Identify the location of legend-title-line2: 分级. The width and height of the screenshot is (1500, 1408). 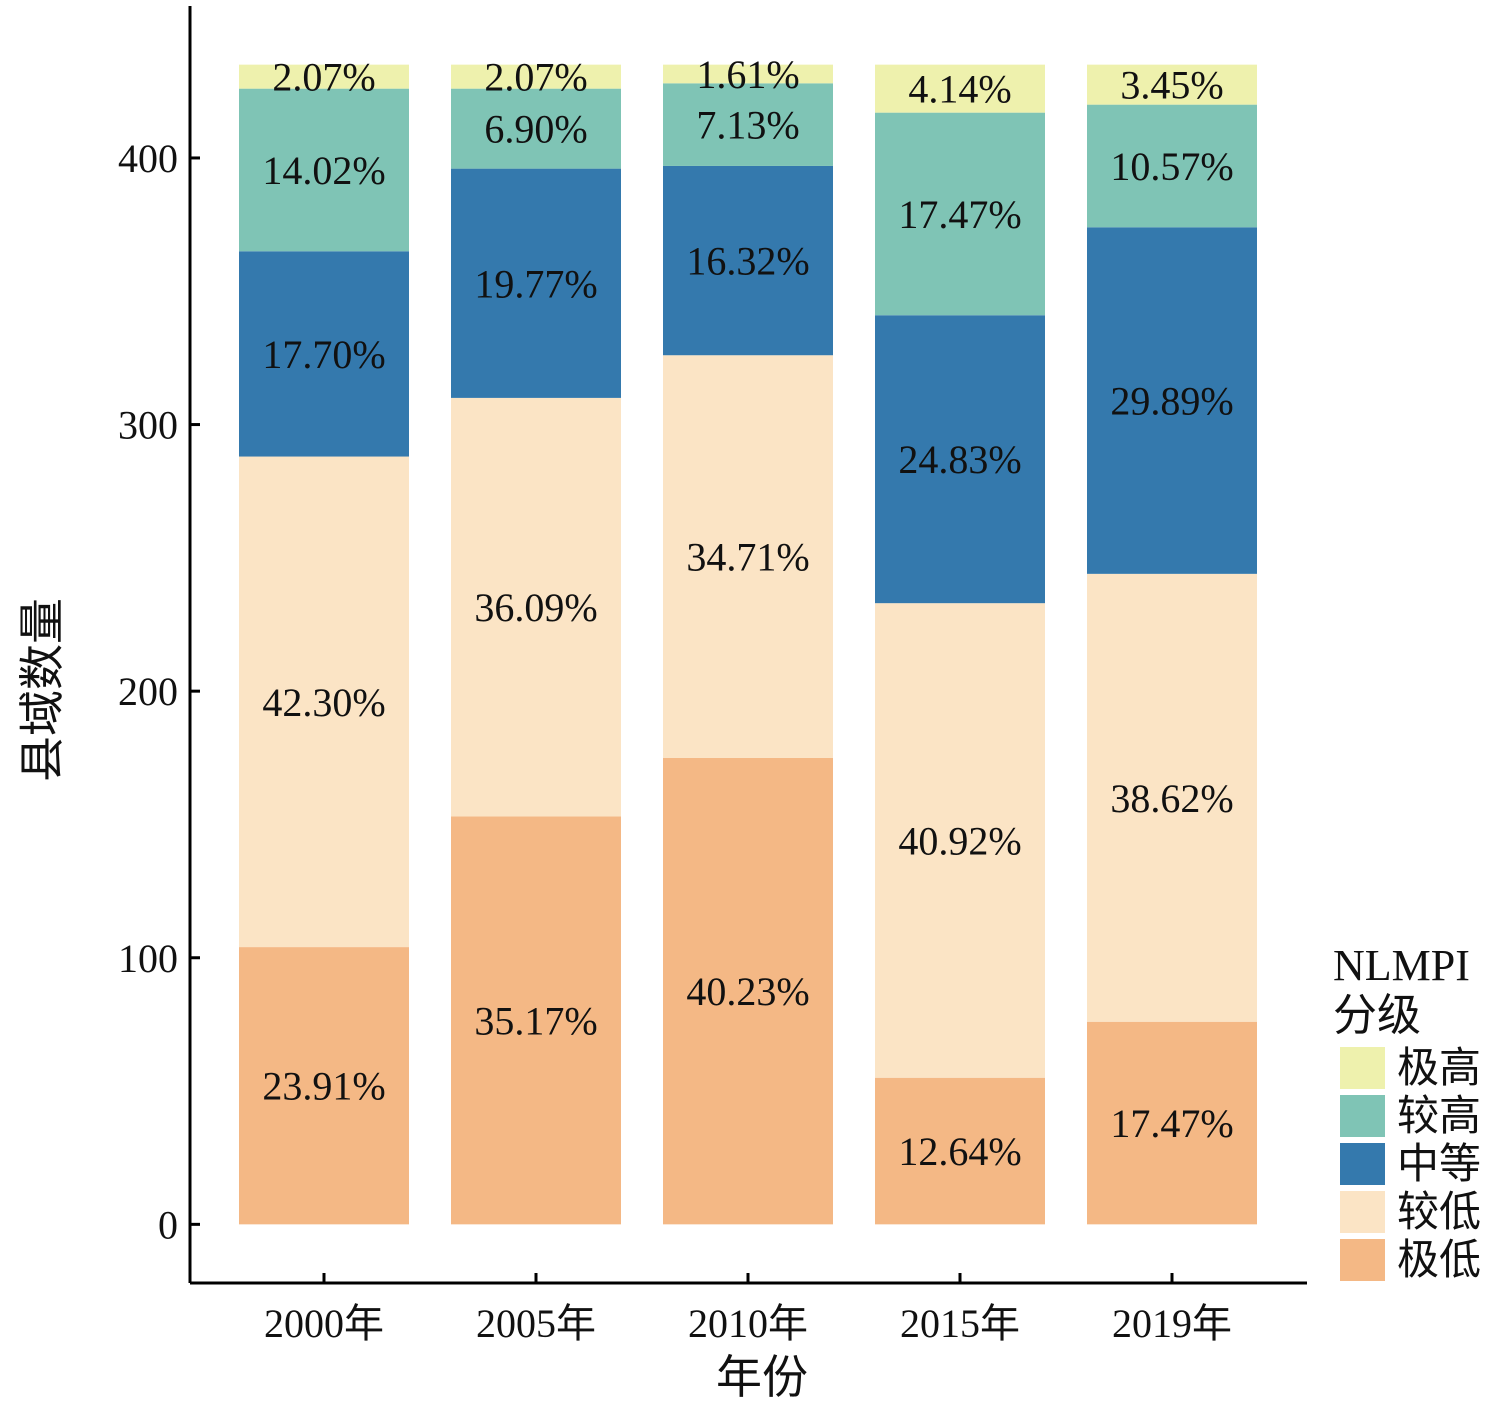
(1377, 1015).